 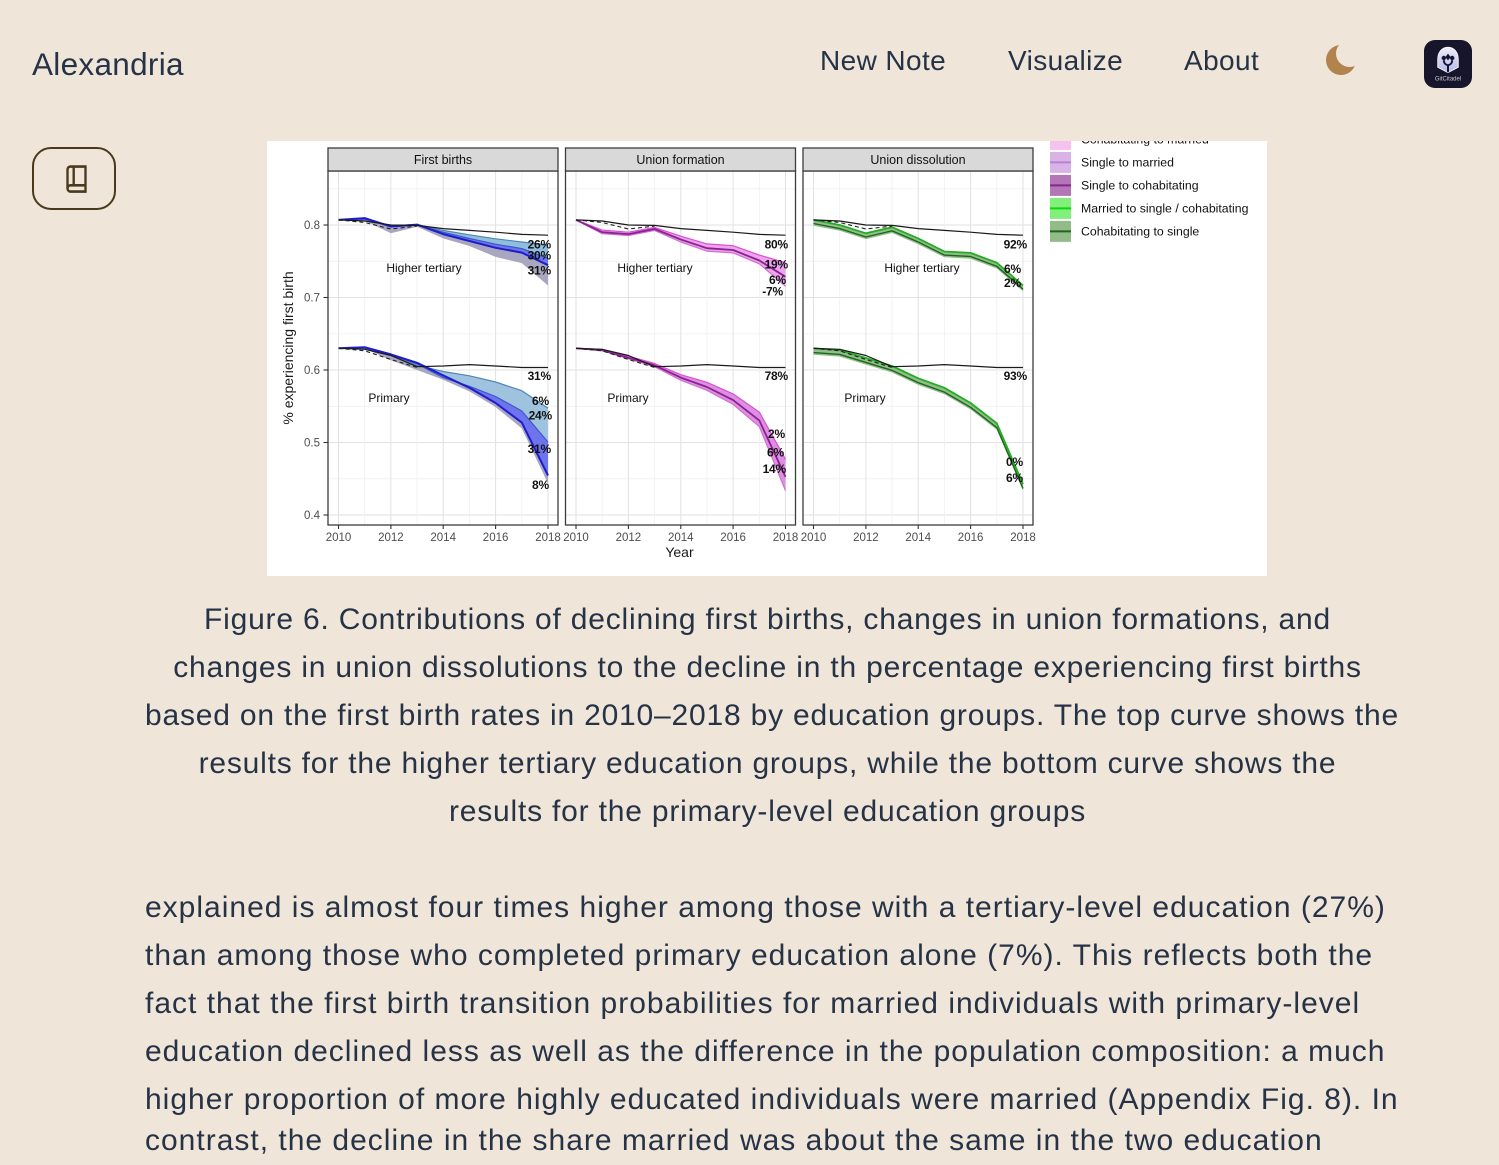 I want to click on svg-text: Cohabitating to single, so click(x=1140, y=232).